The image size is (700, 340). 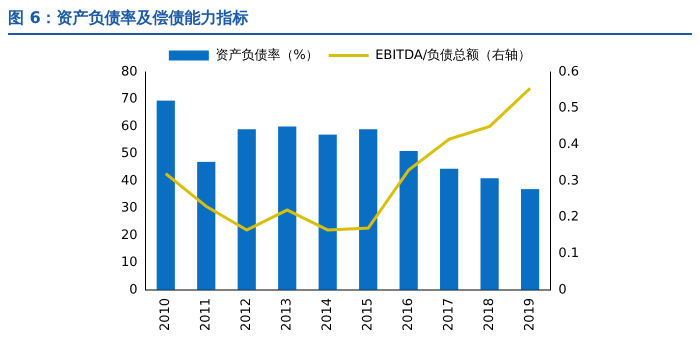 What do you see at coordinates (569, 108) in the screenshot?
I see `y2-tick-label: 0.5` at bounding box center [569, 108].